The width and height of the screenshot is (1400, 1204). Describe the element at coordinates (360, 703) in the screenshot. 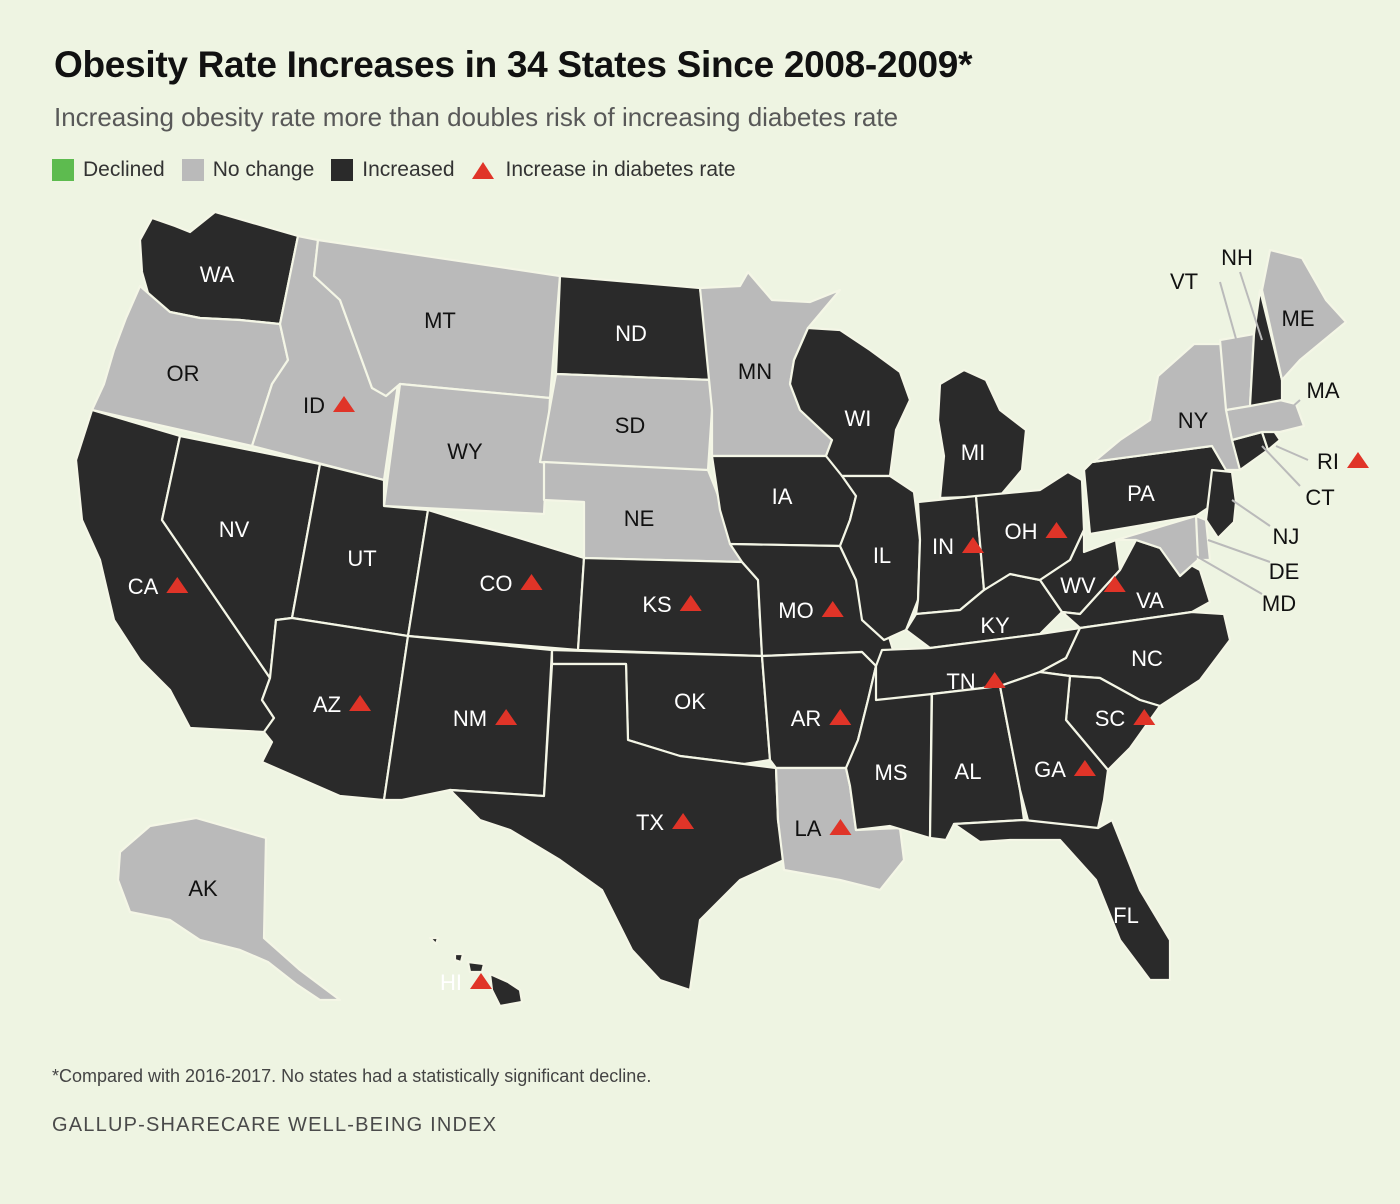

I see `diabetes-triangle-az` at that location.